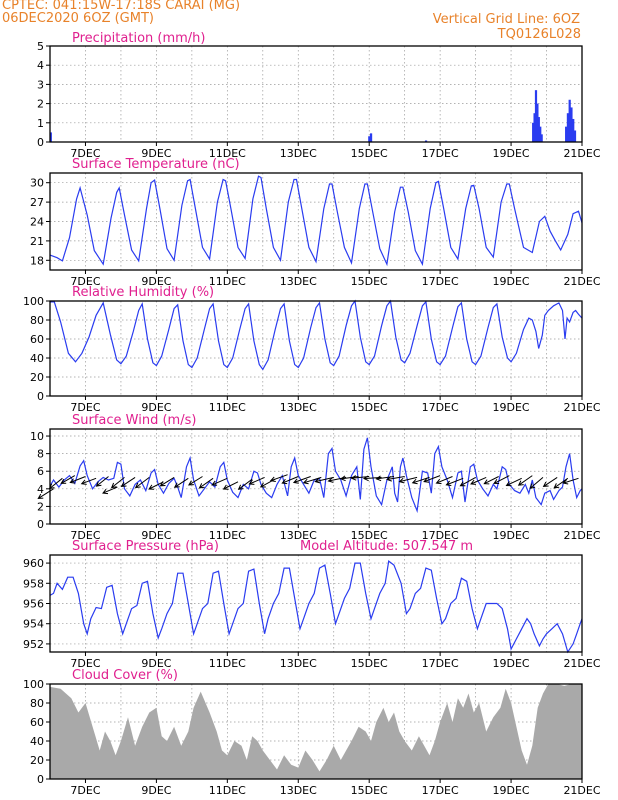 The image size is (618, 800). What do you see at coordinates (33, 563) in the screenshot?
I see `y-tick-label: 960` at bounding box center [33, 563].